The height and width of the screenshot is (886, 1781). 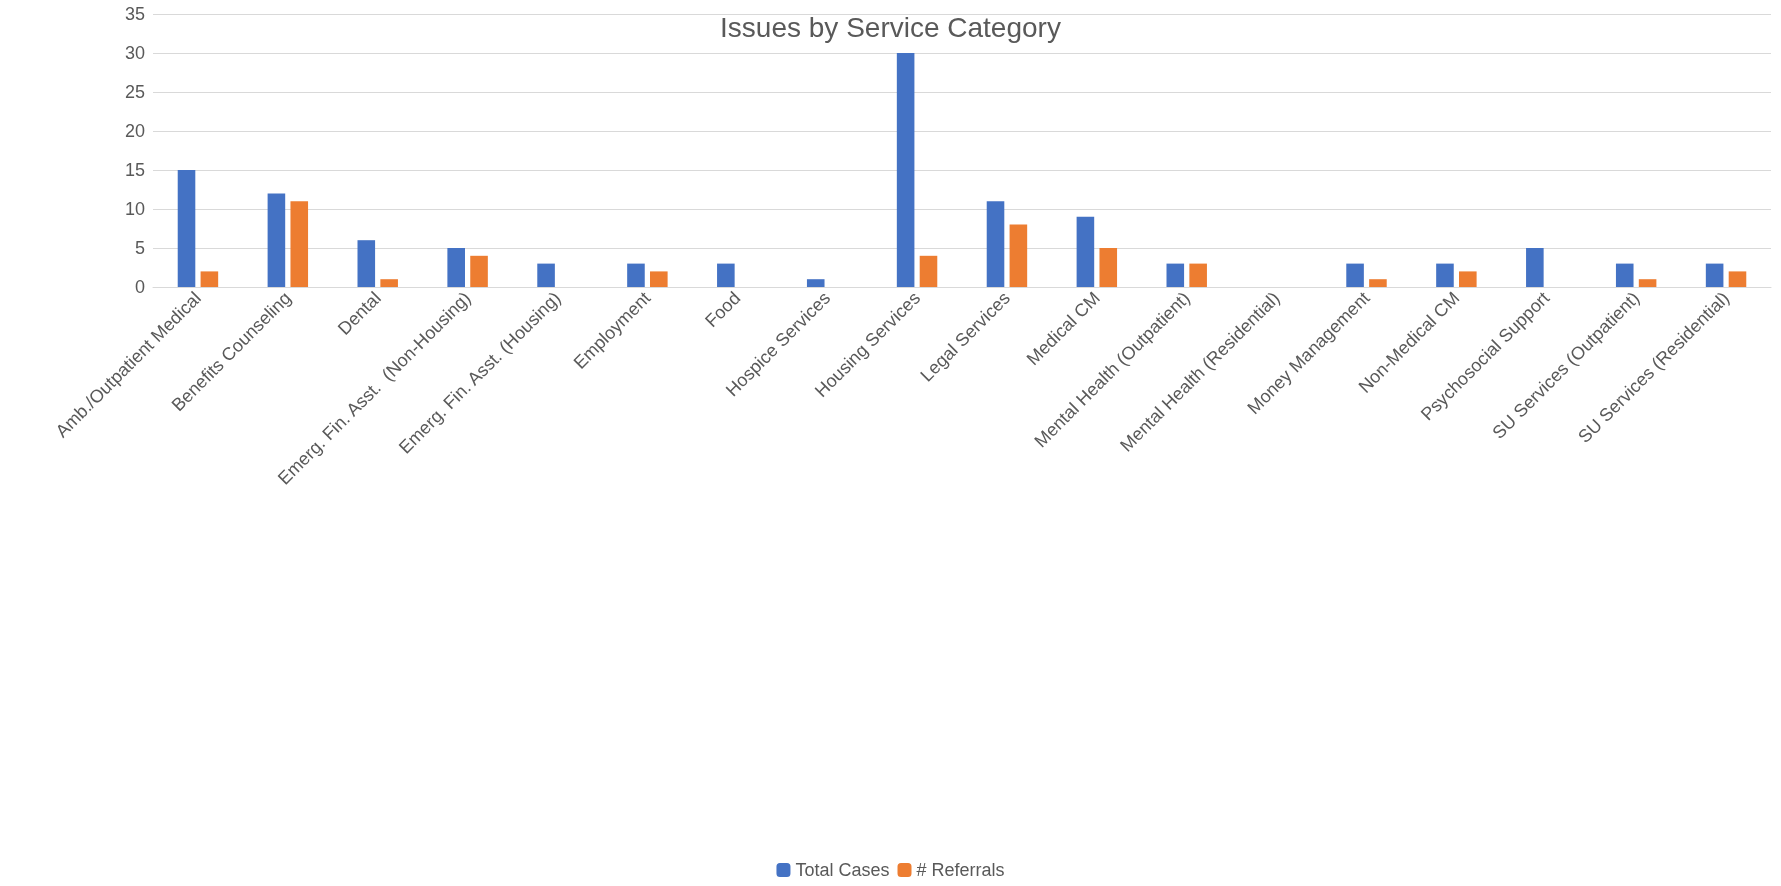 I want to click on legend-label: # Referrals, so click(x=960, y=870).